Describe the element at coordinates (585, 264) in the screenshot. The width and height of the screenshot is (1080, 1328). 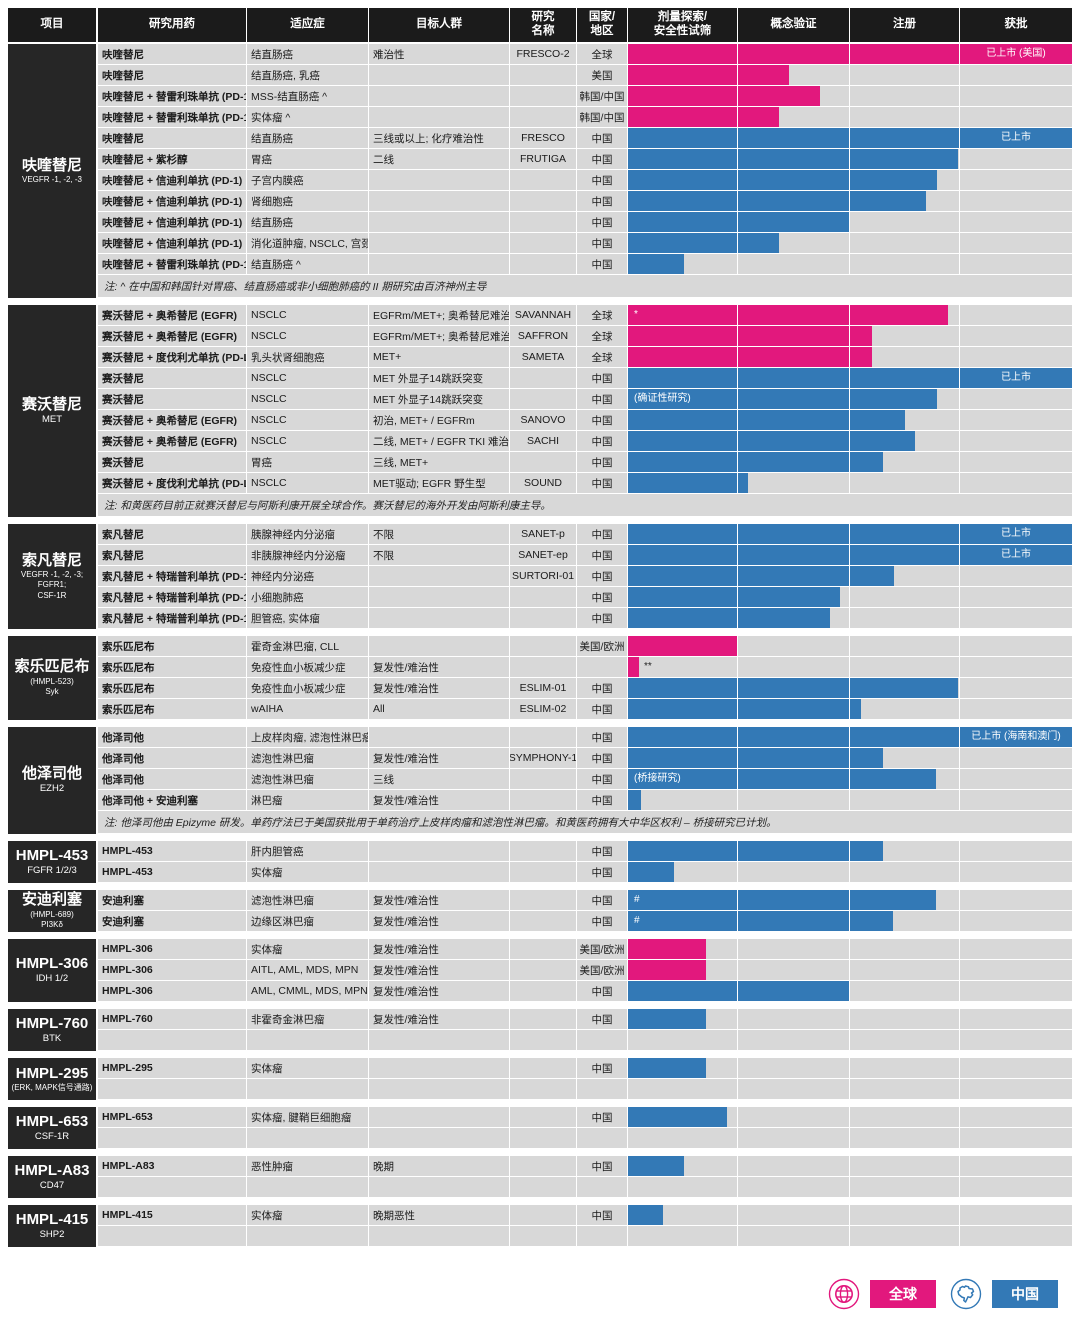
I see `pipeline-row: 呋喹替尼 + 替雷利珠单抗 (PD-1) 结直肠癌 ^ 中国` at that location.